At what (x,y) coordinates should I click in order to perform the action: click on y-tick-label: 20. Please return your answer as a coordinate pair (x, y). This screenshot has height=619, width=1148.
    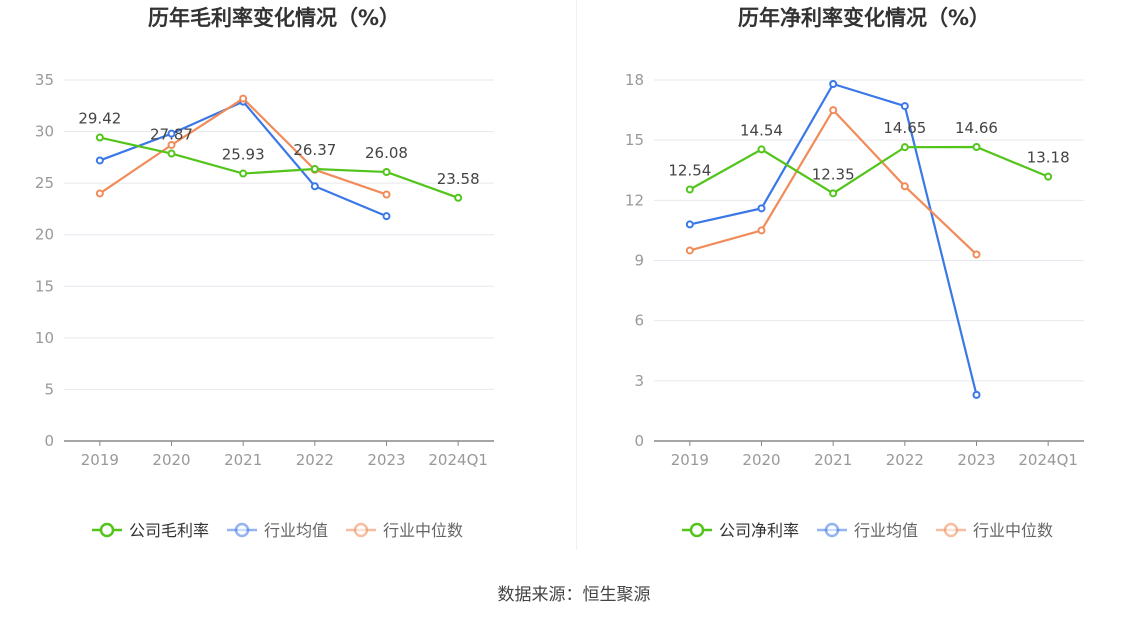
    Looking at the image, I should click on (44, 235).